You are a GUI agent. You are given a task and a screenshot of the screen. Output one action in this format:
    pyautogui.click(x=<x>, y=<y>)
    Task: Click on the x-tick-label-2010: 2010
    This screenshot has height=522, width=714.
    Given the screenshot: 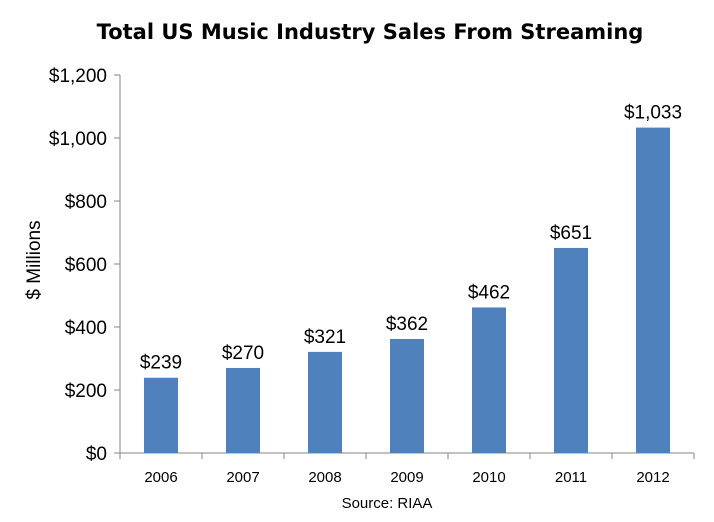 What is the action you would take?
    pyautogui.click(x=488, y=477)
    